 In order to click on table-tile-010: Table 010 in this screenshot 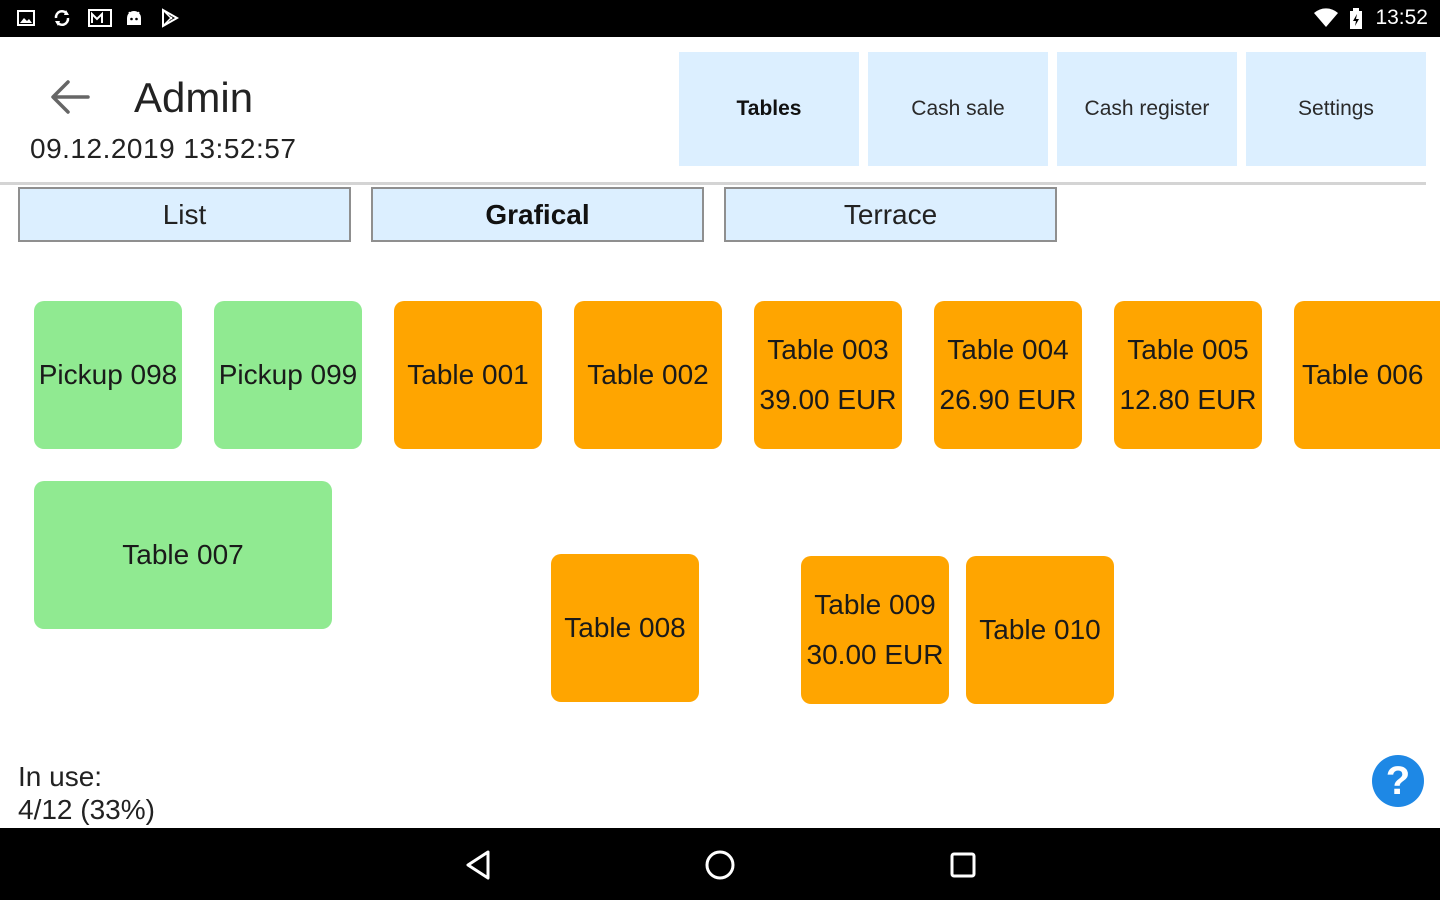, I will do `click(1040, 630)`.